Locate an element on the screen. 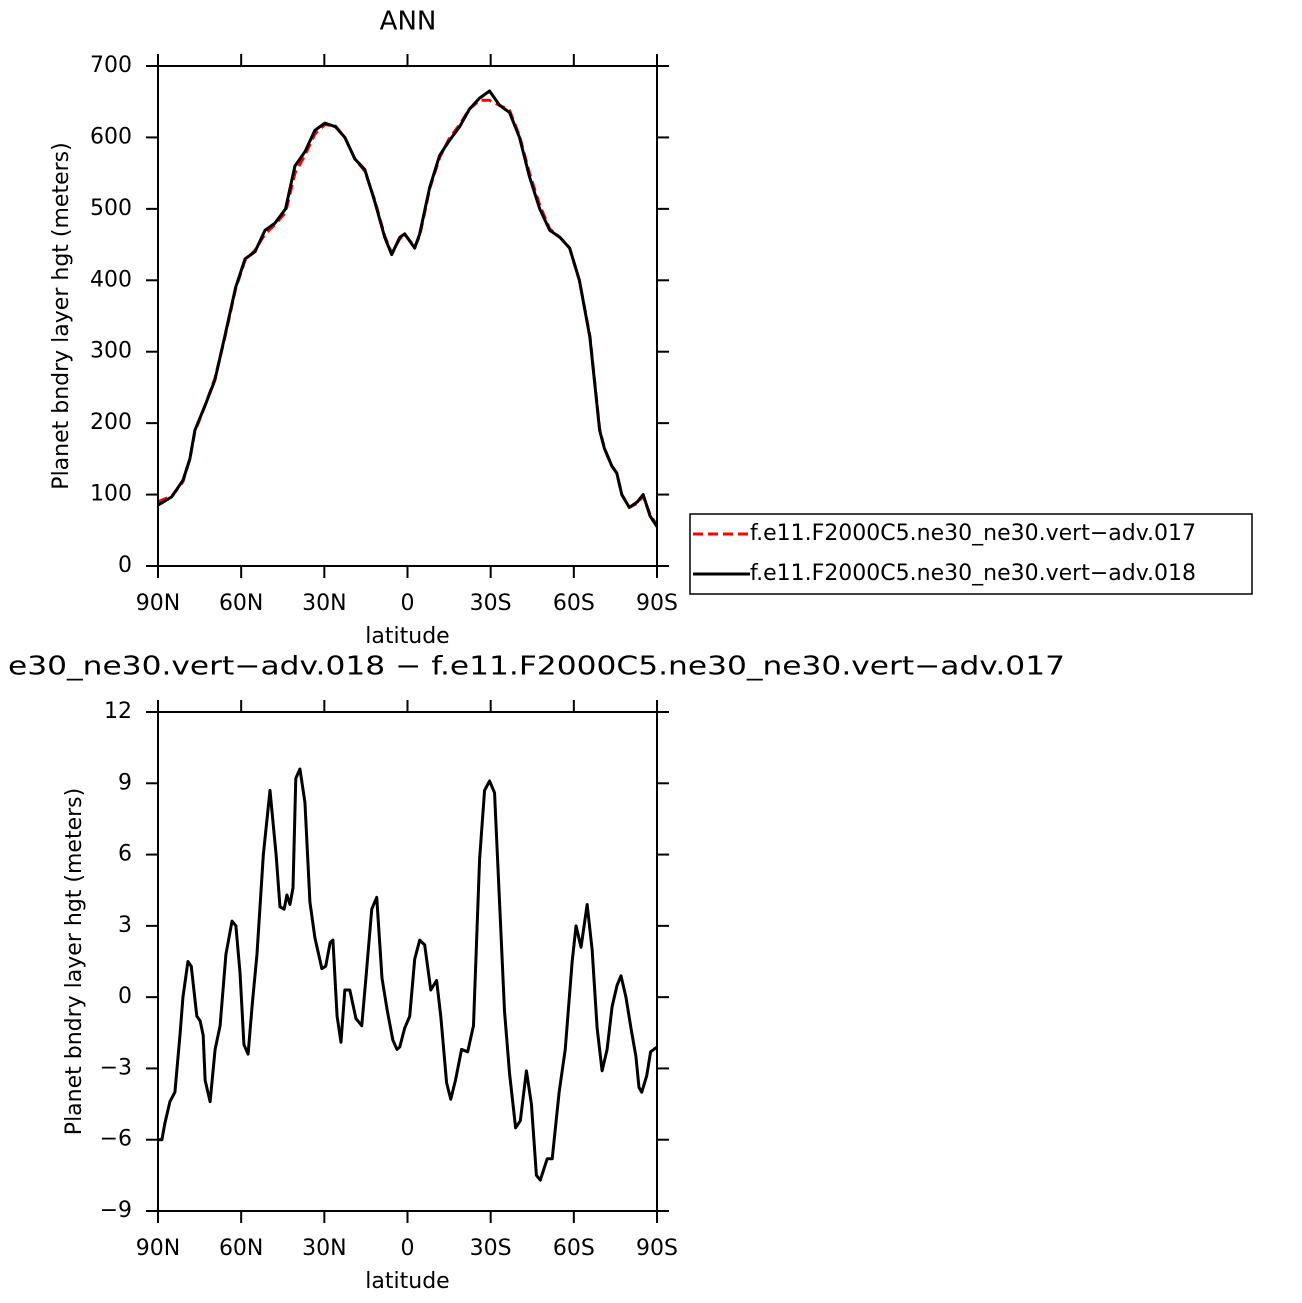  y-tick-label: 500 is located at coordinates (111, 208).